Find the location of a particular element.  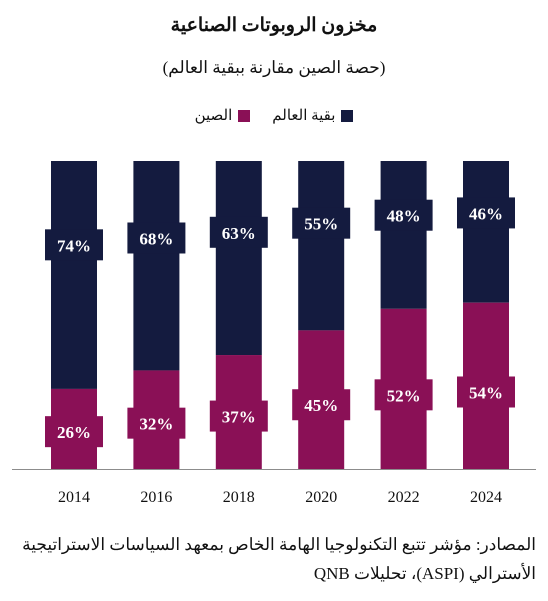

chart-subtitle: (حصة الصين مقارنة ببقية العالم) is located at coordinates (274, 67).